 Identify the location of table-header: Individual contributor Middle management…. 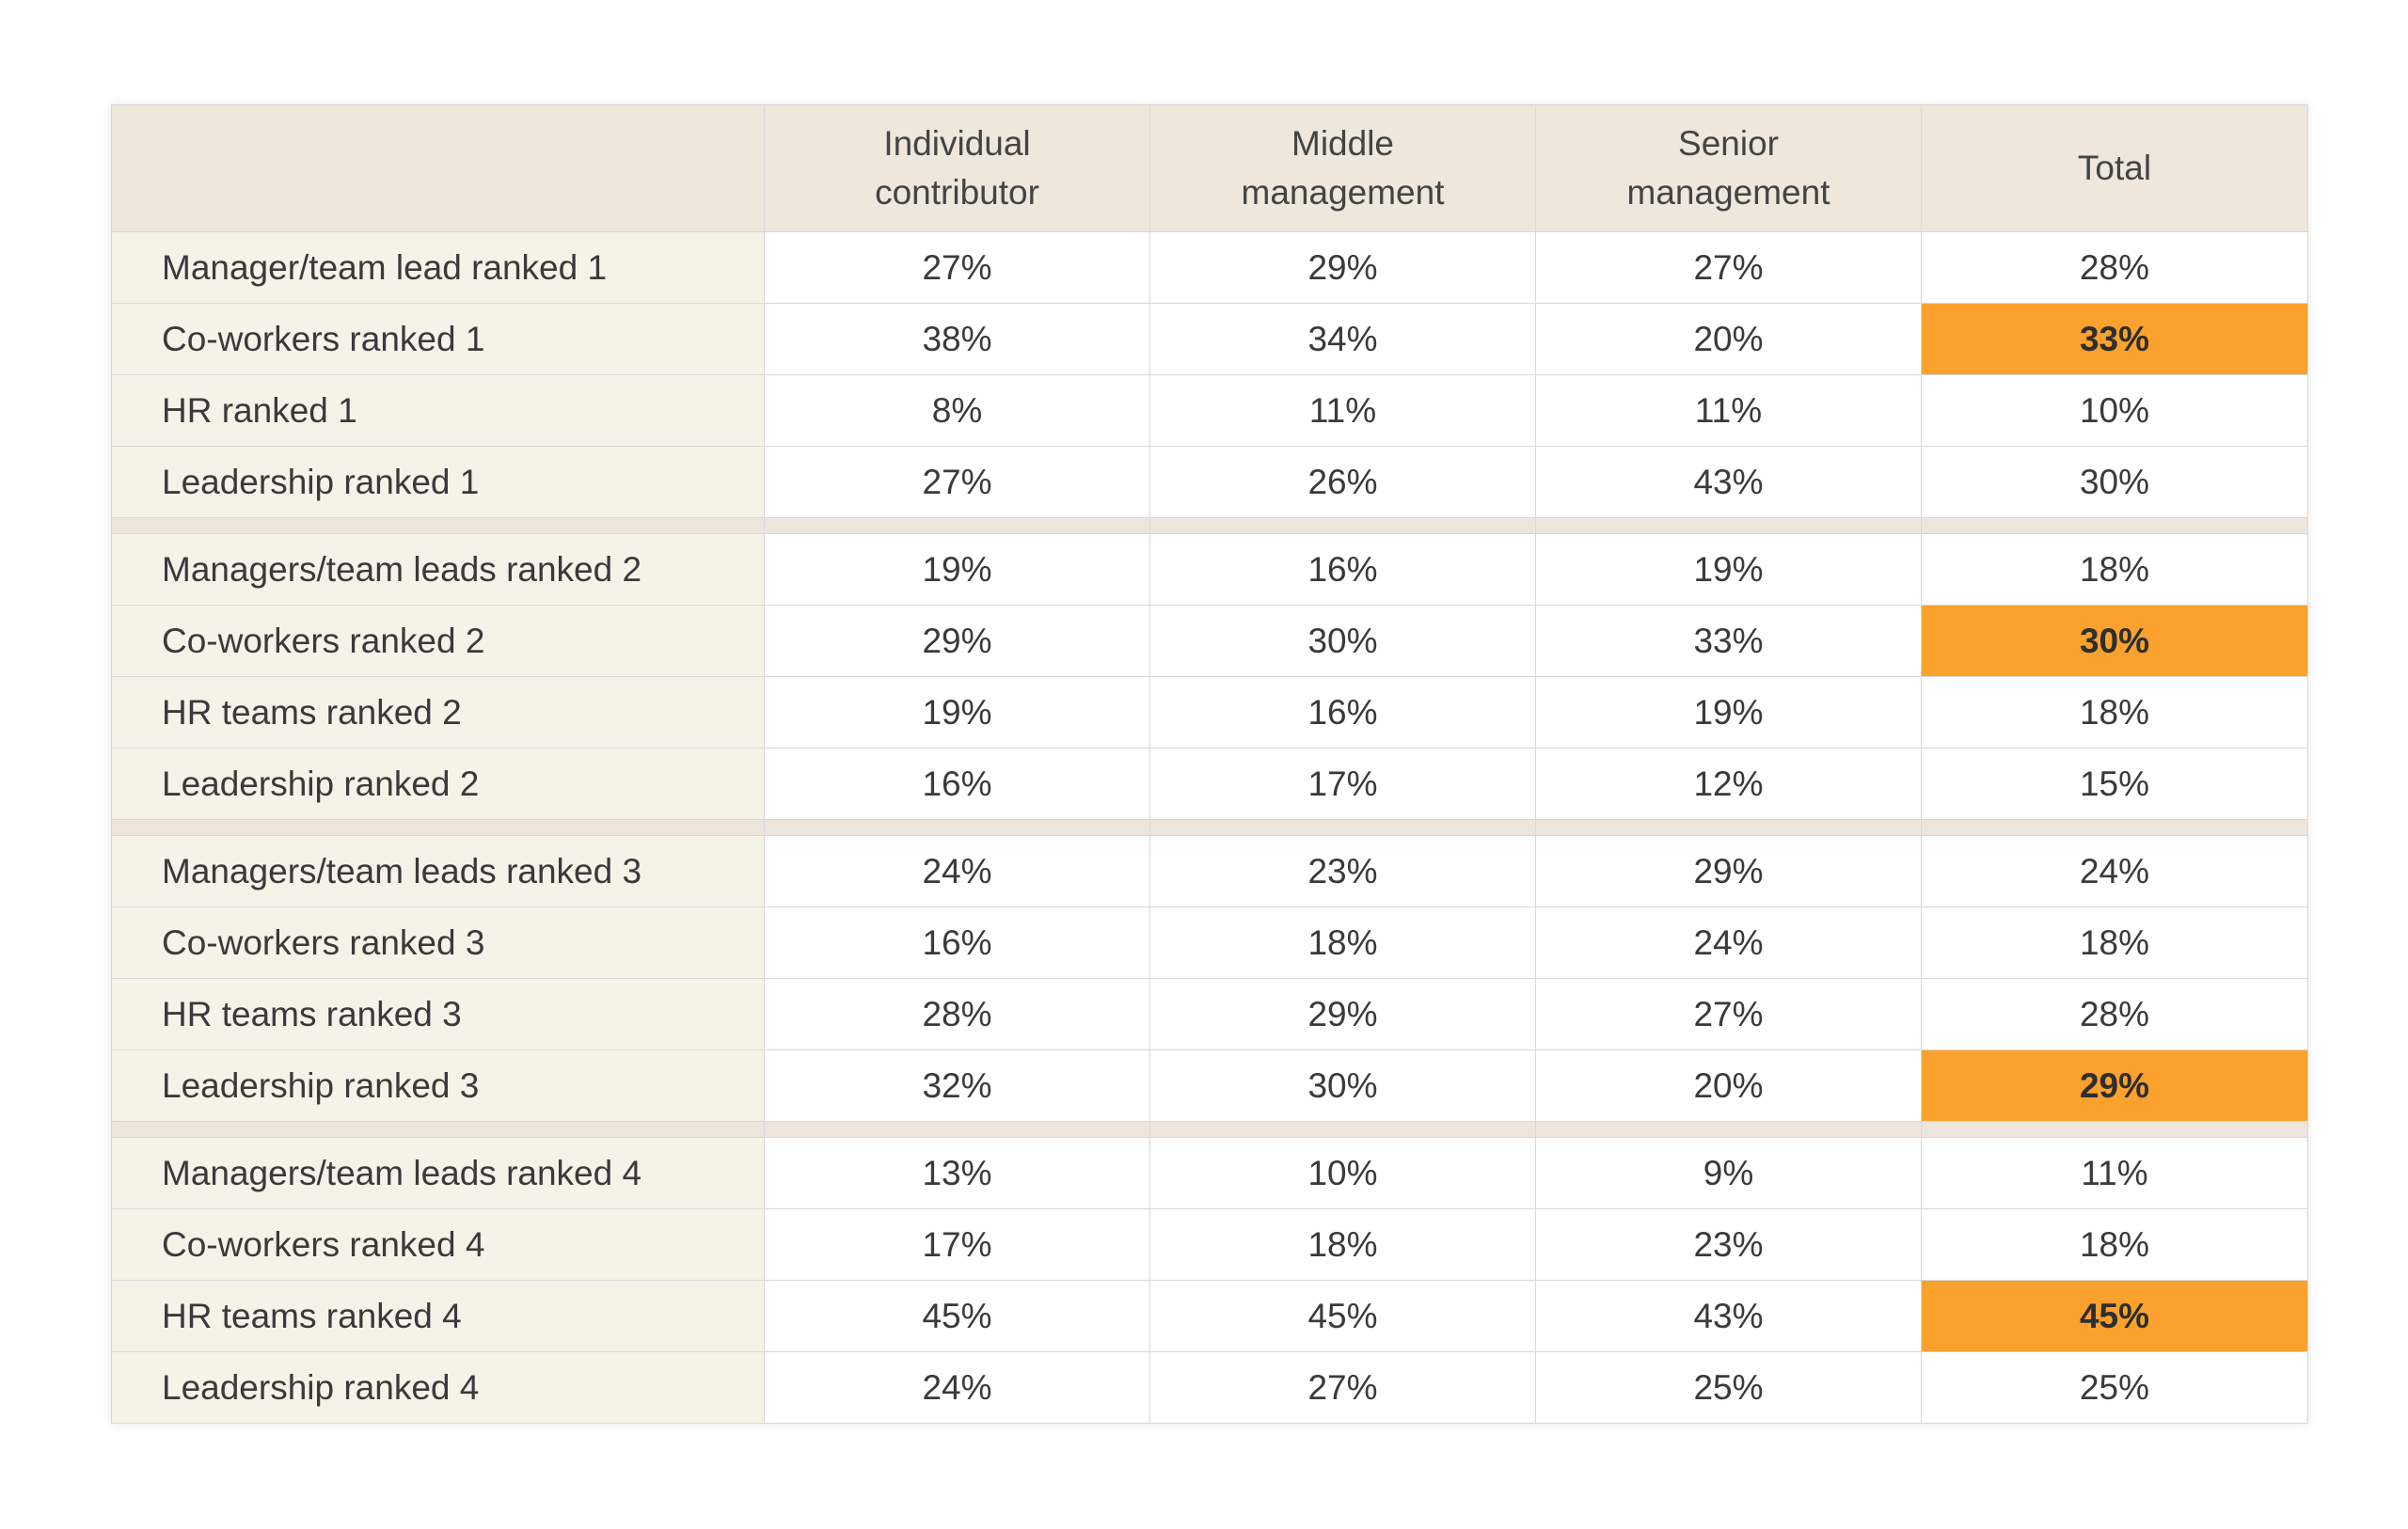
(1209, 168).